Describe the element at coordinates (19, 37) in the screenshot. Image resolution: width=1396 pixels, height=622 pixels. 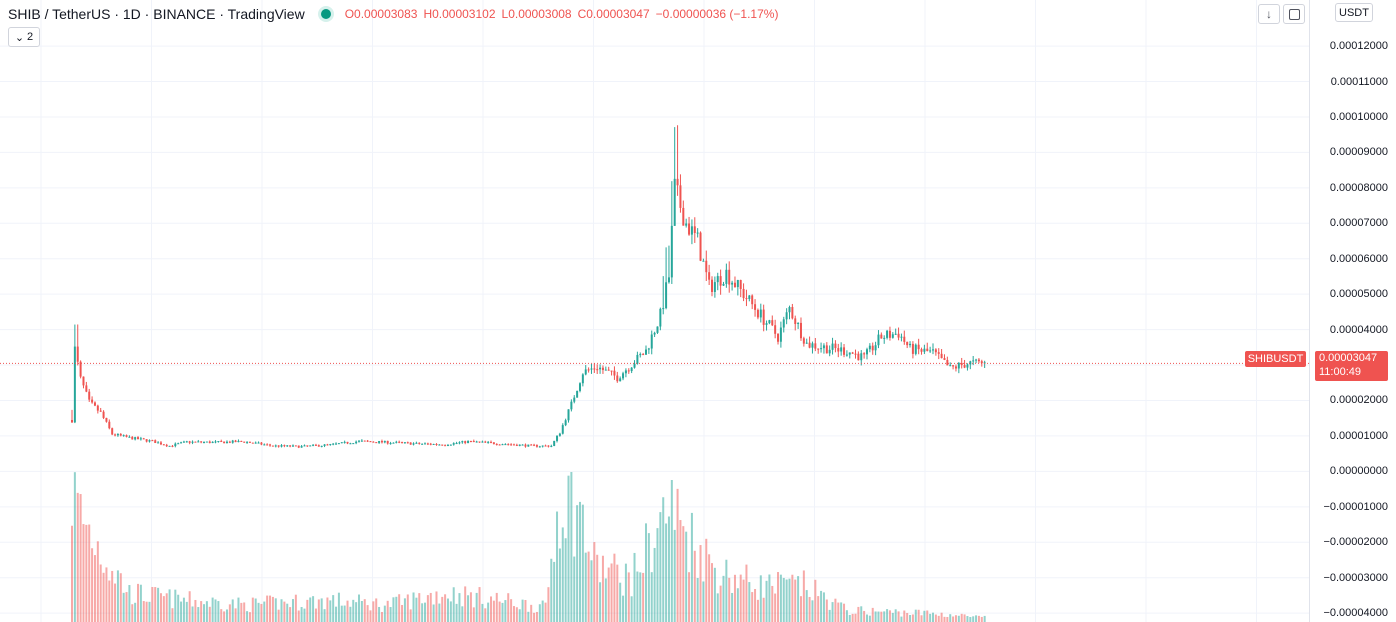
I see `chevron-down-icon: ⌄` at that location.